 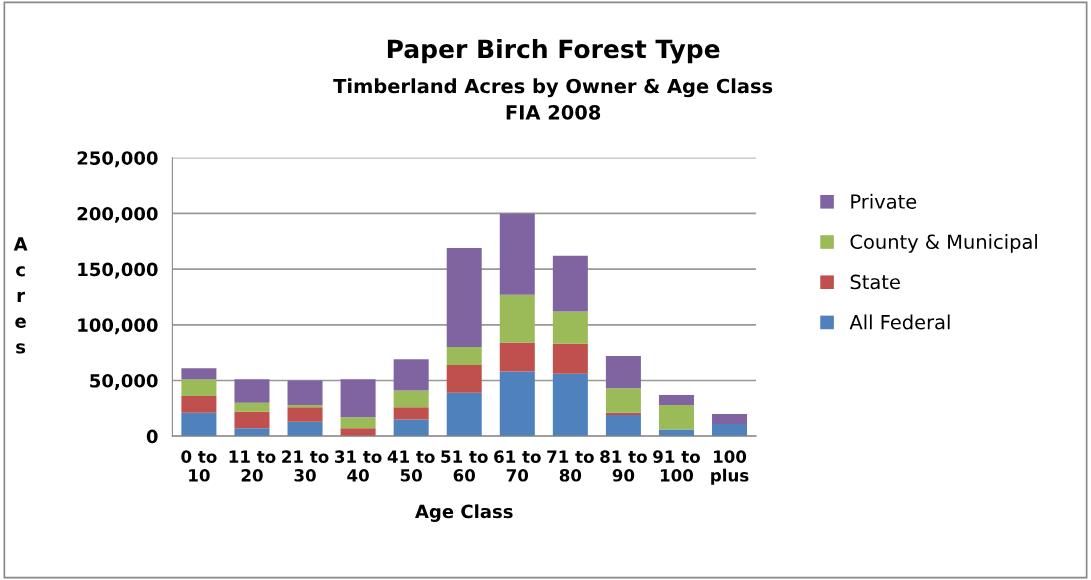 I want to click on x-tick-label: 0 to 10, so click(x=199, y=466).